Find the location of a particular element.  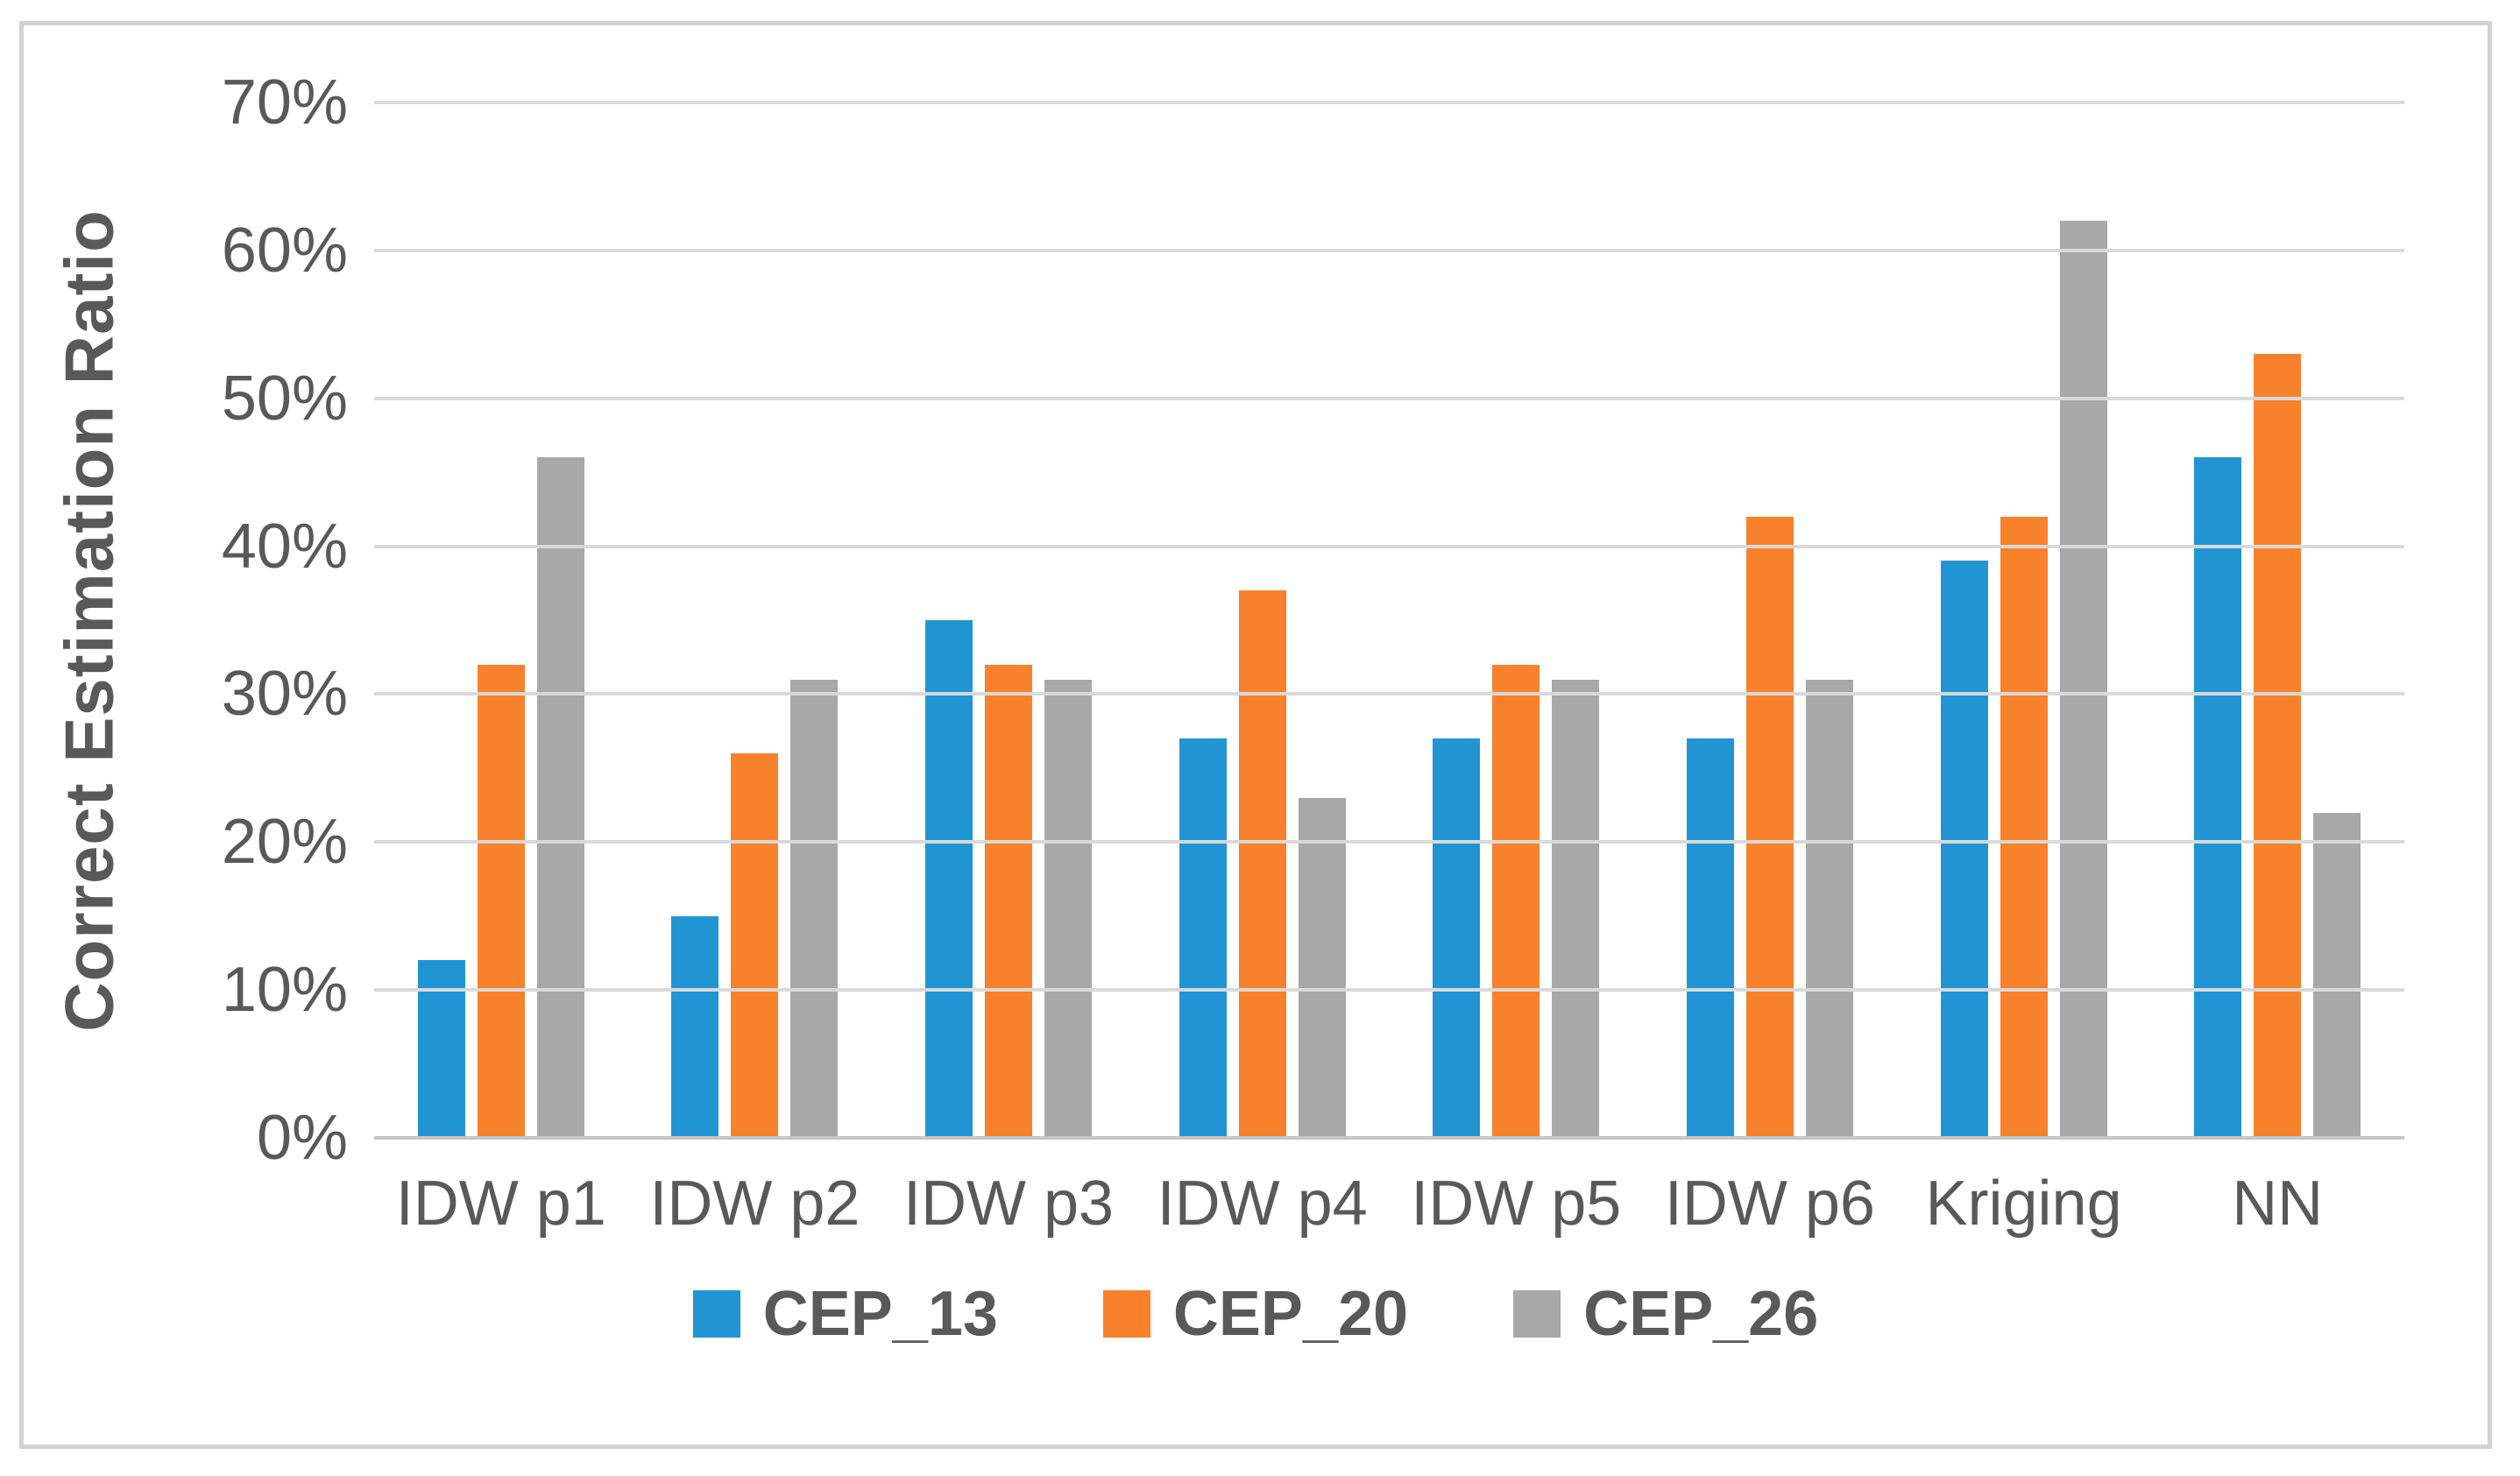

y-tick-label: 10% is located at coordinates (284, 990).